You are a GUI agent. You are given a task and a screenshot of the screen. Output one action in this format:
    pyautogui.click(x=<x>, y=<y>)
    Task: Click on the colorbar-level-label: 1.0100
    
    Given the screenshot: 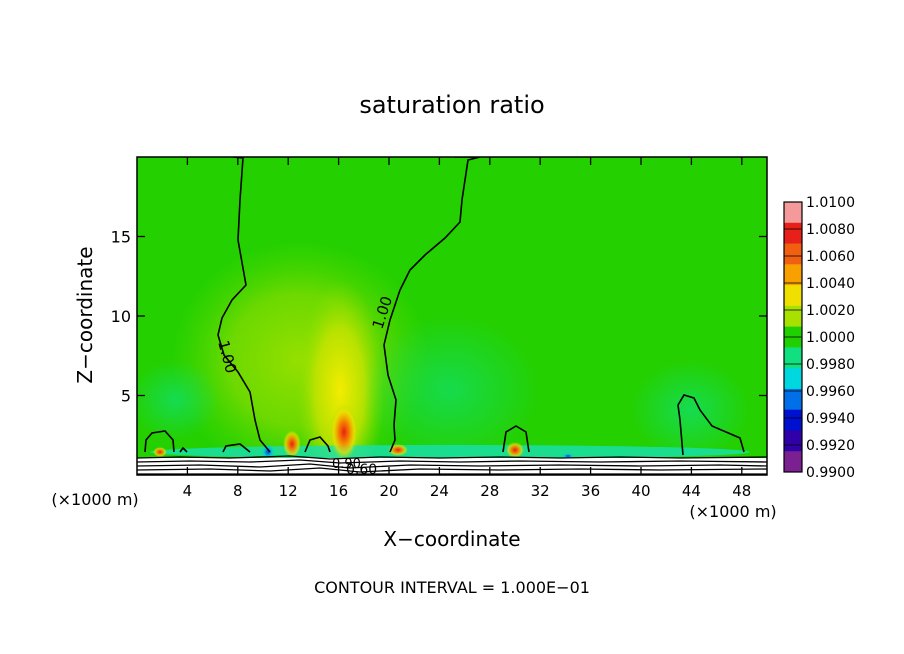 What is the action you would take?
    pyautogui.click(x=830, y=203)
    